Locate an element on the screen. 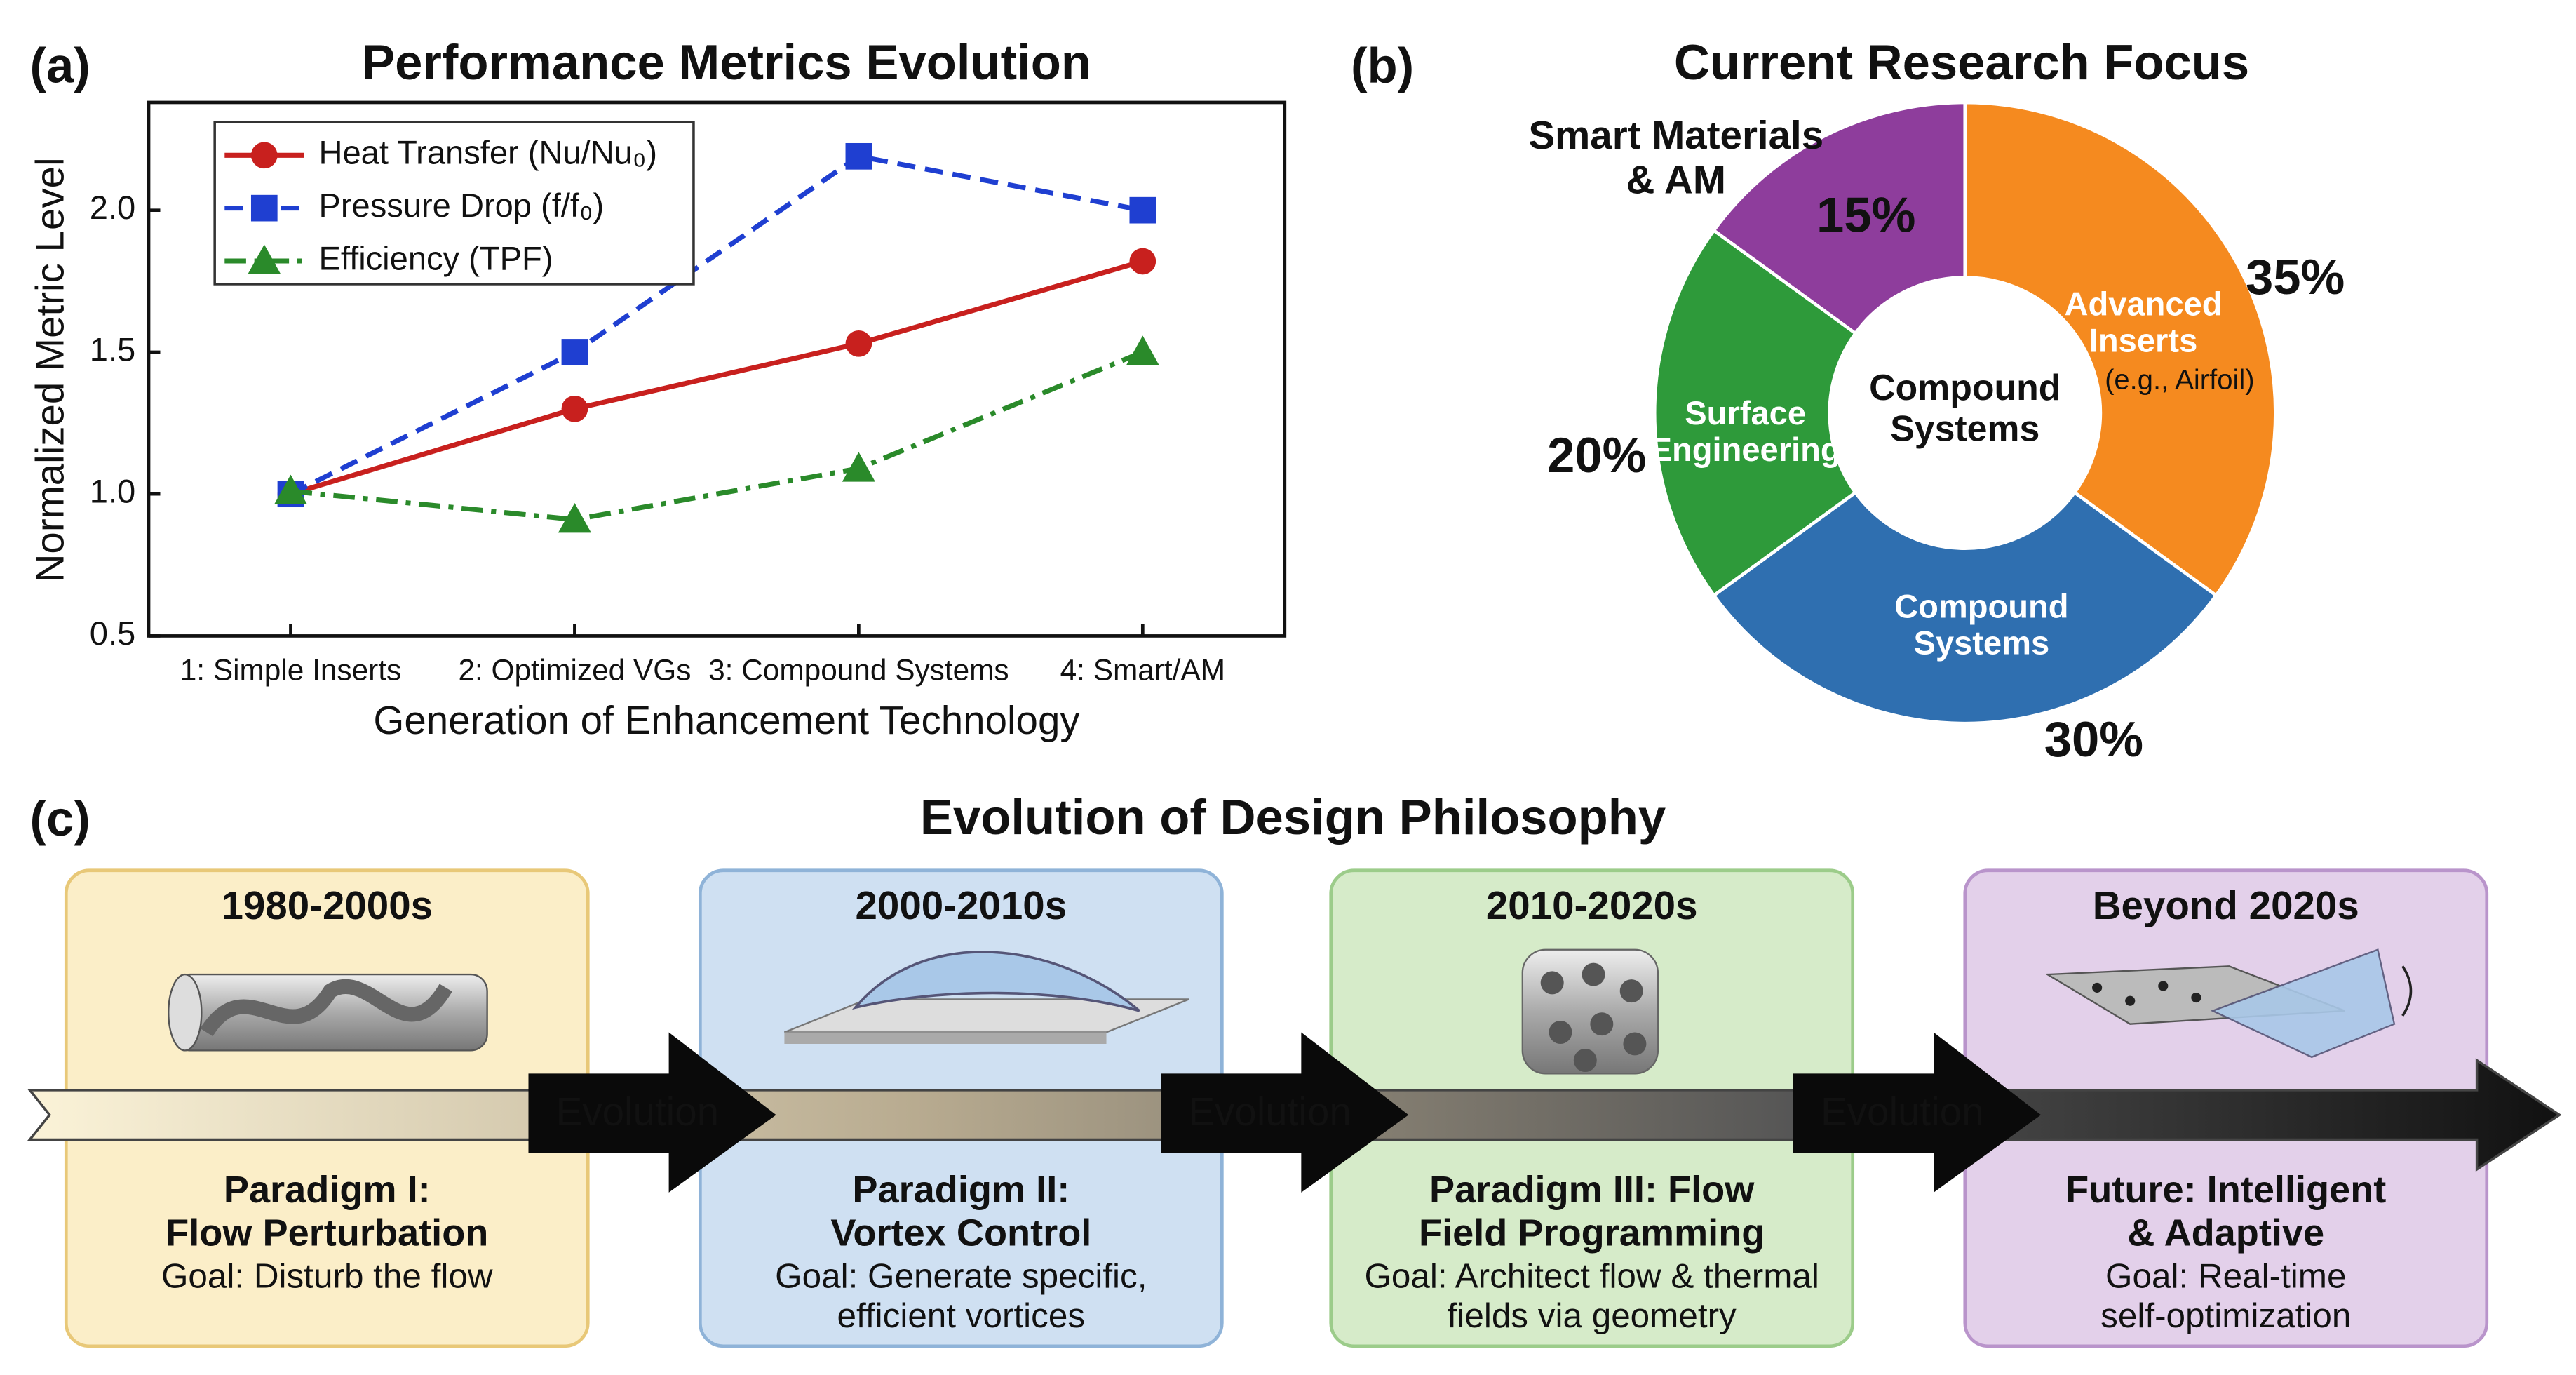 The width and height of the screenshot is (2576, 1375). stage-goal: Goal: Architect flow & thermal is located at coordinates (1591, 1275).